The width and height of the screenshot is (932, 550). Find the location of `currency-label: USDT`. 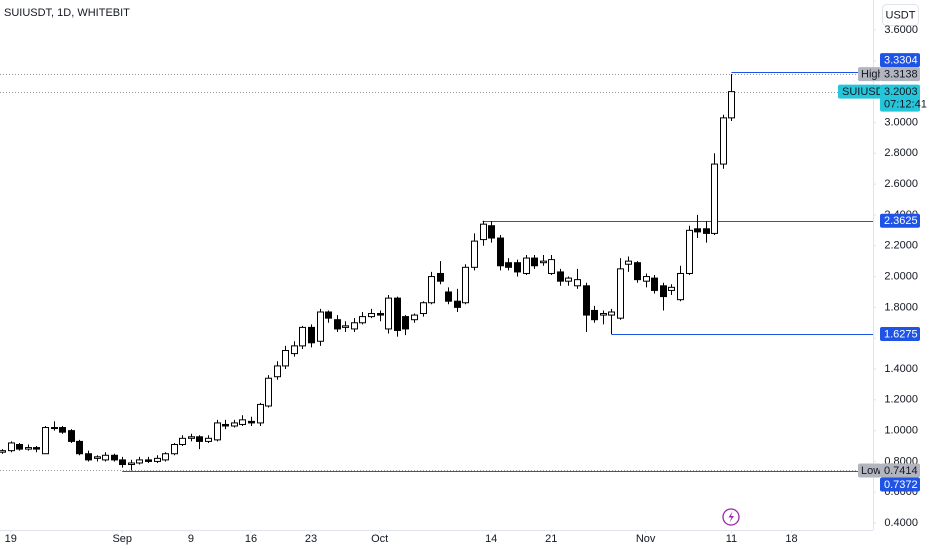

currency-label: USDT is located at coordinates (901, 15).